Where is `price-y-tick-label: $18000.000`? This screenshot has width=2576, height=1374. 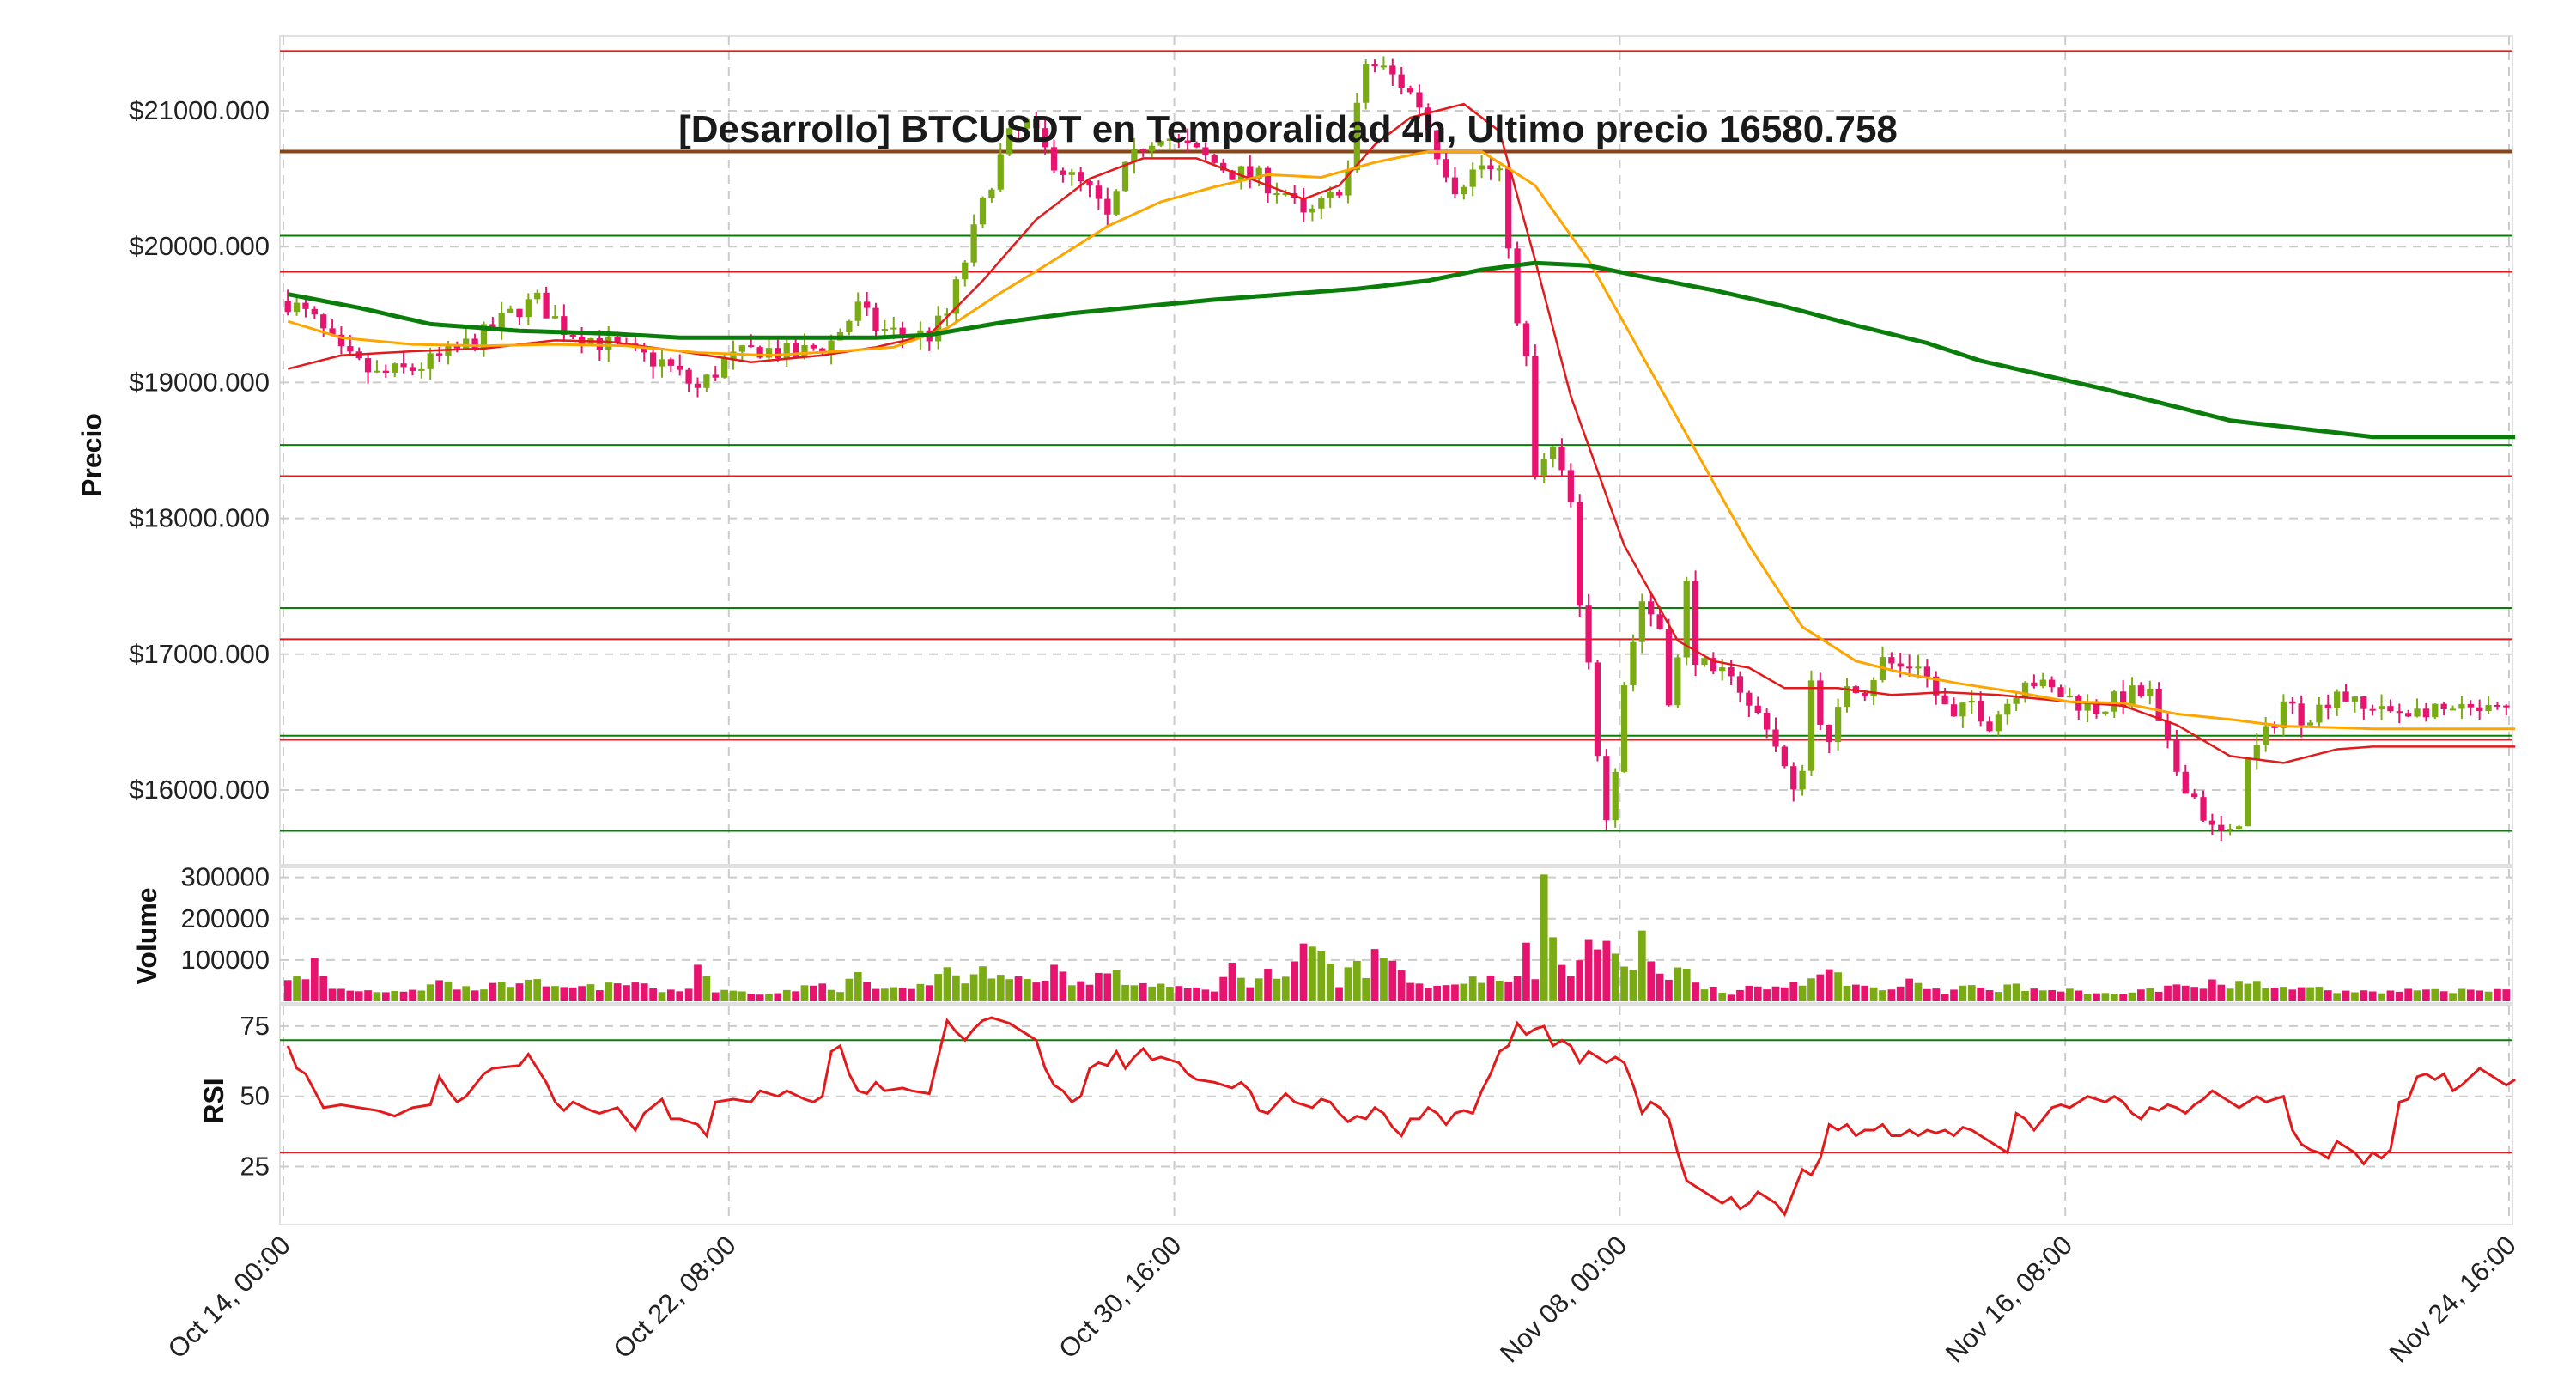
price-y-tick-label: $18000.000 is located at coordinates (199, 518).